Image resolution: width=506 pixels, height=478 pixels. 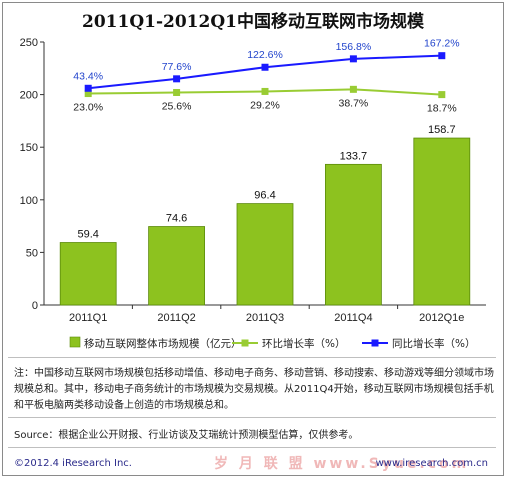 I want to click on chart-source: Source：根据企业公开财报、行业访谈及艾瑞统计预测模型估算，仅供参考。, so click(x=186, y=435).